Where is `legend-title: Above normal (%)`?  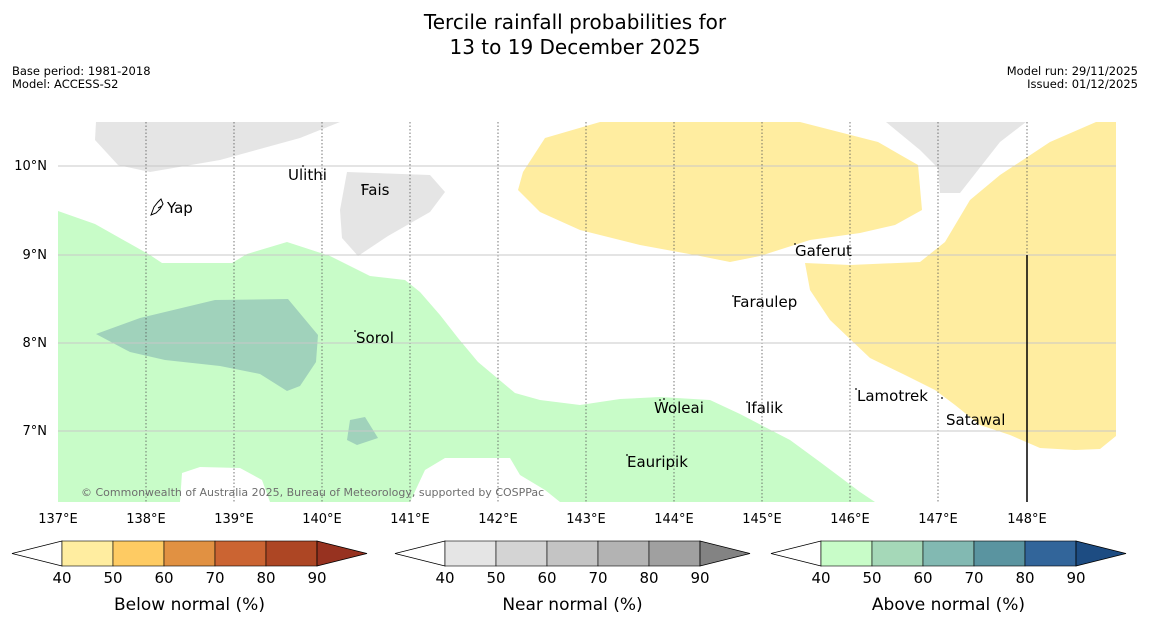 legend-title: Above normal (%) is located at coordinates (948, 605).